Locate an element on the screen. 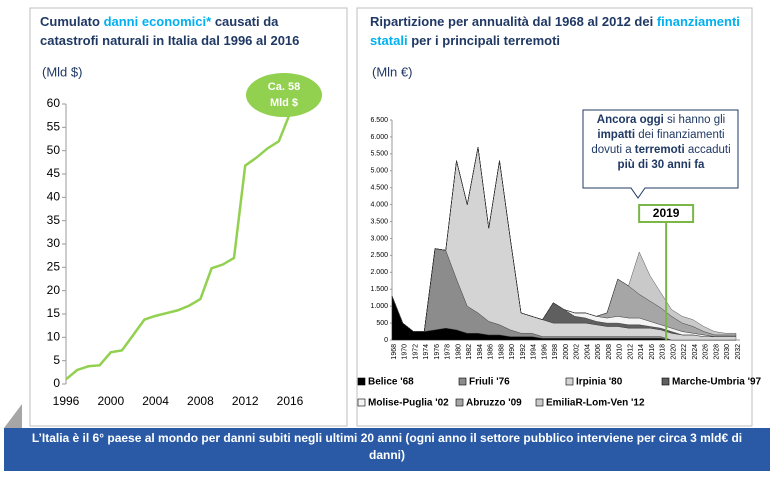 This screenshot has width=774, height=479. y-tick-label: 500 is located at coordinates (382, 323).